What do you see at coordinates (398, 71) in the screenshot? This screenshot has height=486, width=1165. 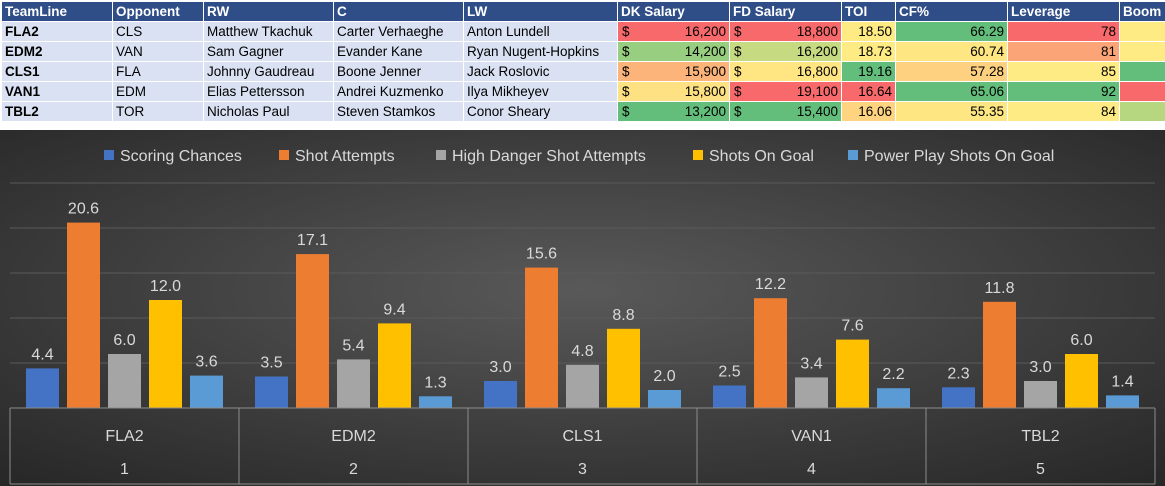 I see `cell-c: Boone Jenner` at bounding box center [398, 71].